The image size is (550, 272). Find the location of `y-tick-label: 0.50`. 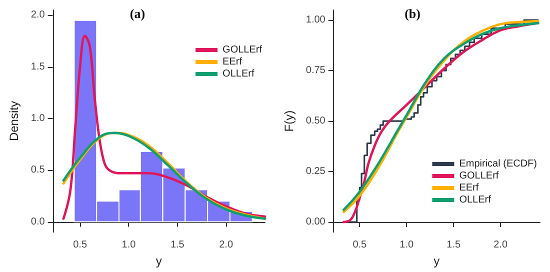

y-tick-label: 0.50 is located at coordinates (316, 121).